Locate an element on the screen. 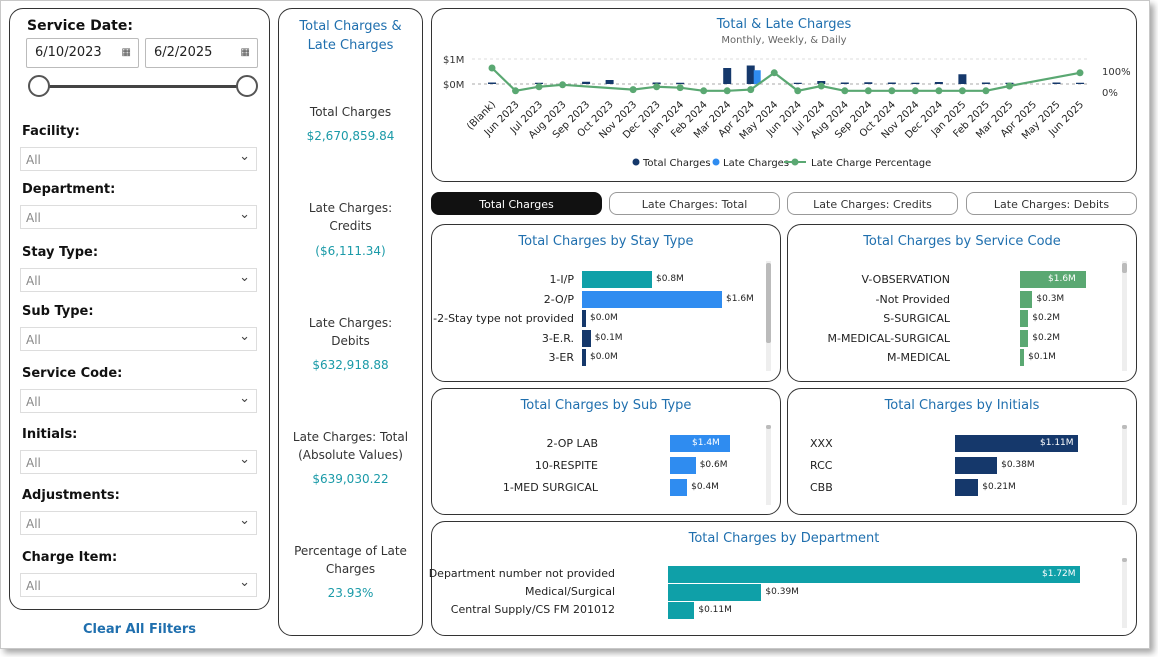 This screenshot has width=1158, height=657. y-right-tick: 100% is located at coordinates (1116, 72).